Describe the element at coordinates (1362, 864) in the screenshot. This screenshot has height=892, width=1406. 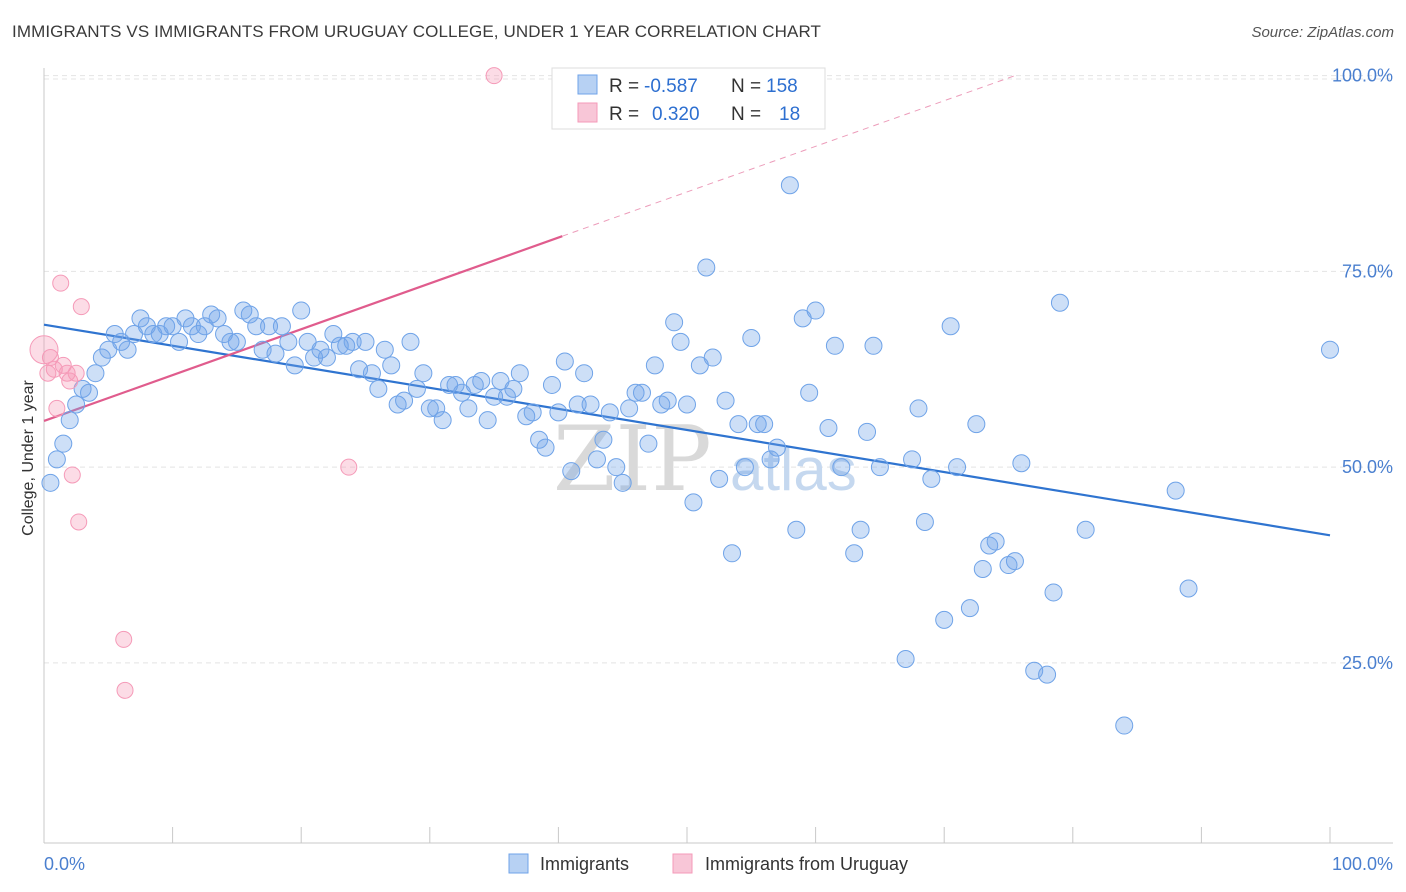
I see `x-tick-label-1: 100.0%` at that location.